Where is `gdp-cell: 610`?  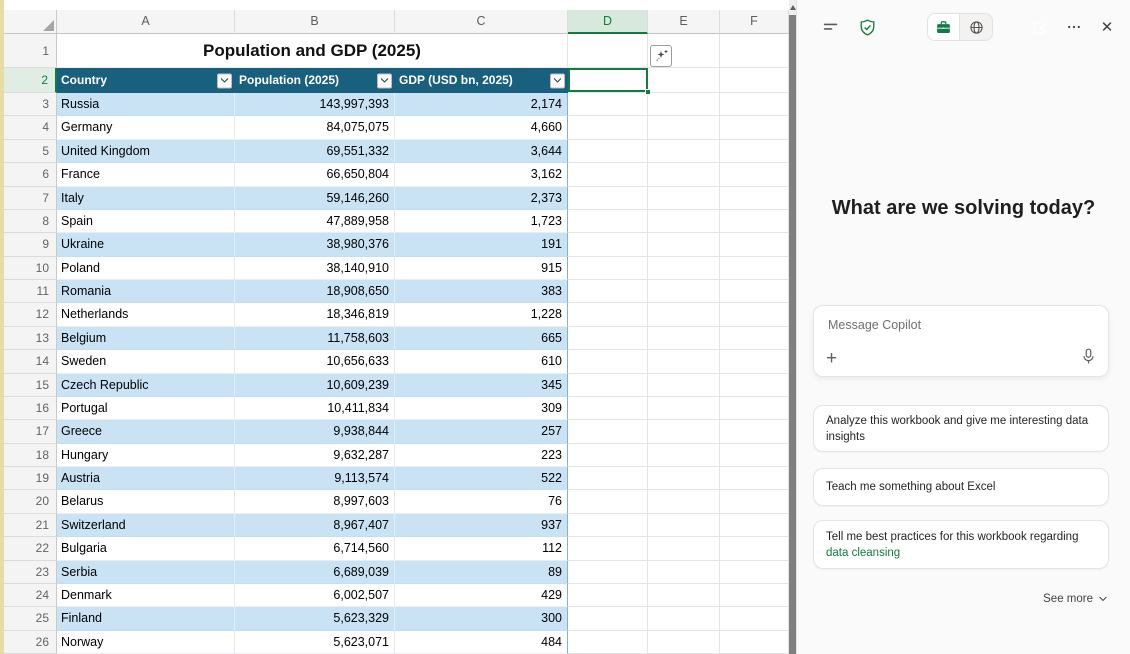
gdp-cell: 610 is located at coordinates (481, 362).